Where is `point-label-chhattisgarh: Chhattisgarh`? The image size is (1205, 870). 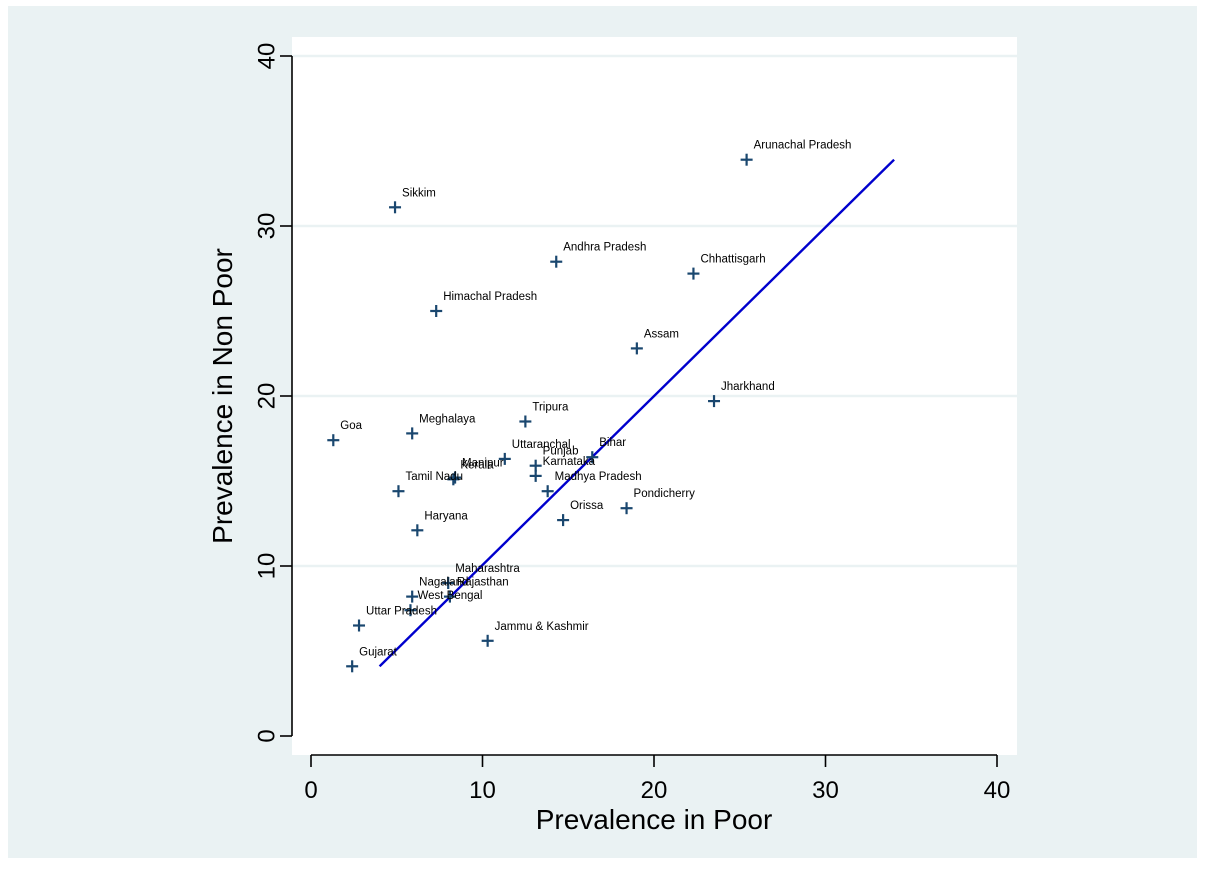 point-label-chhattisgarh: Chhattisgarh is located at coordinates (732, 260).